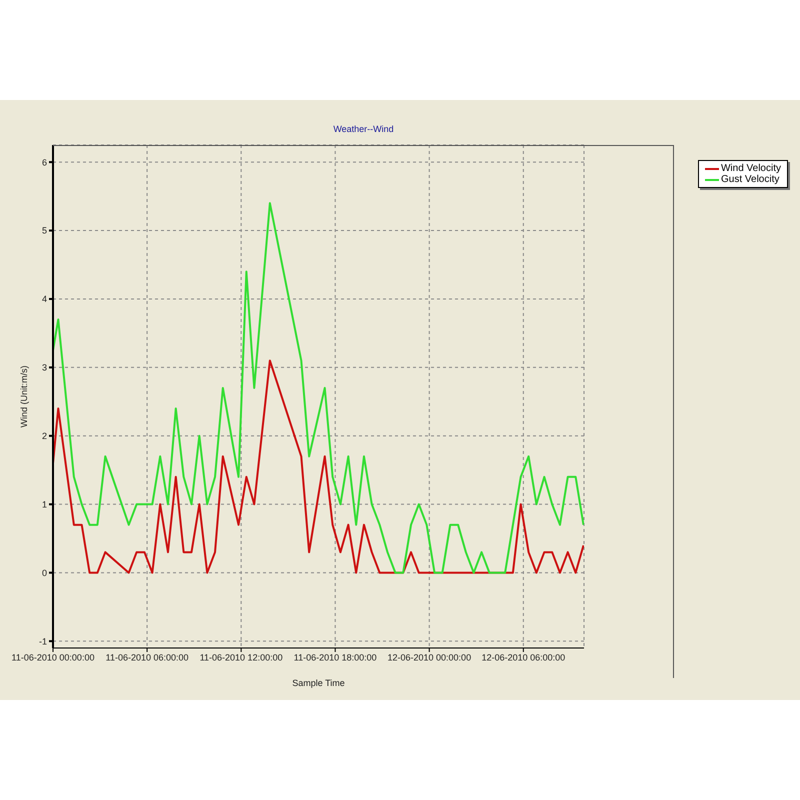 The width and height of the screenshot is (800, 800). I want to click on y-tick-label: -1, so click(42, 641).